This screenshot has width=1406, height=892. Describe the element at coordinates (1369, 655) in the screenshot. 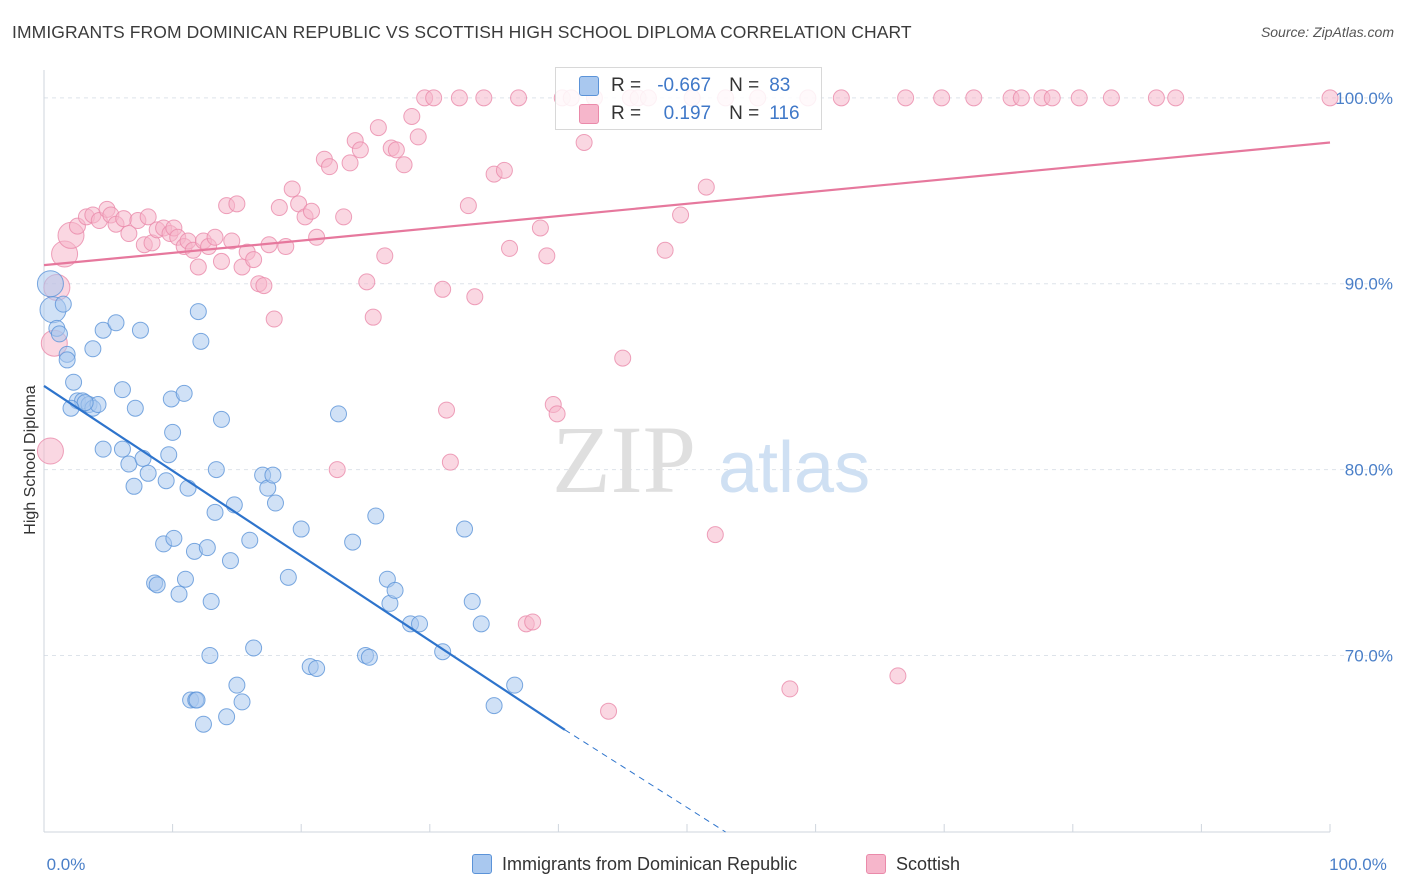

I see `y-tick-label: 70.0%` at that location.